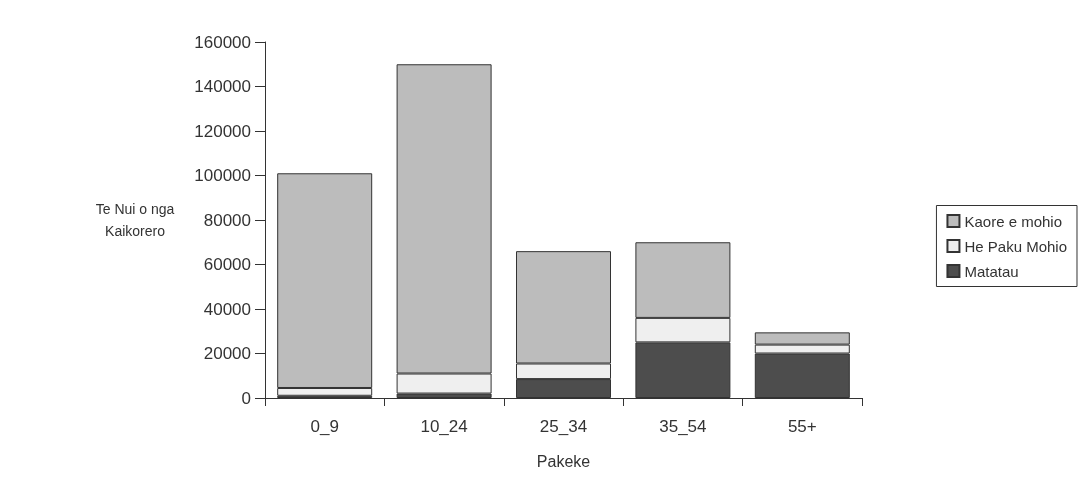 This screenshot has width=1087, height=492. Describe the element at coordinates (683, 426) in the screenshot. I see `x-tick-label: 35_54` at that location.